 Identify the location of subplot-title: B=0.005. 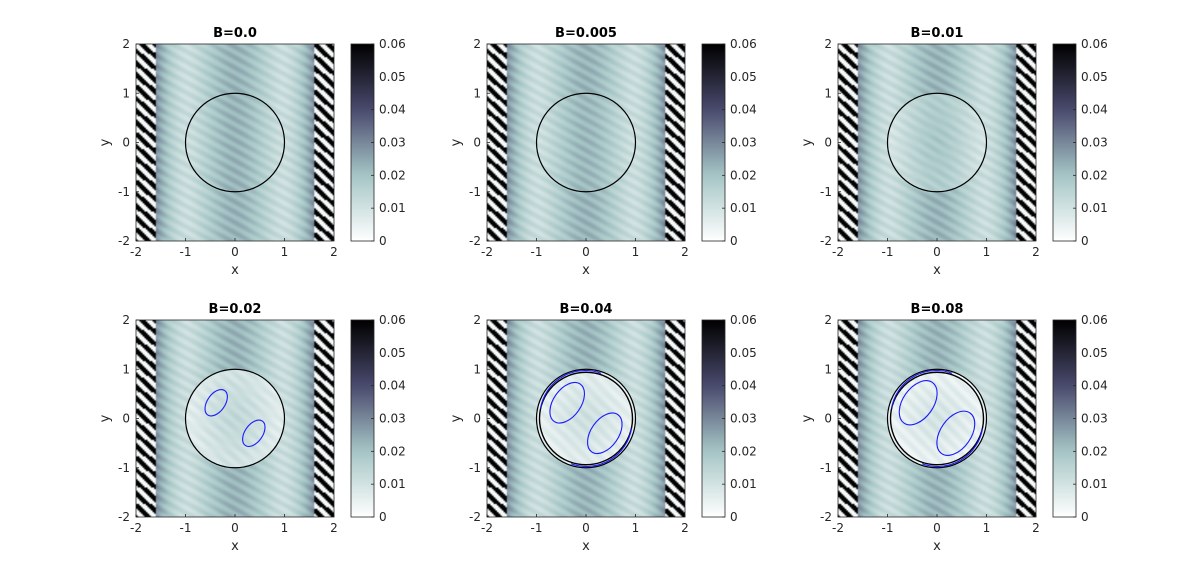
(586, 33).